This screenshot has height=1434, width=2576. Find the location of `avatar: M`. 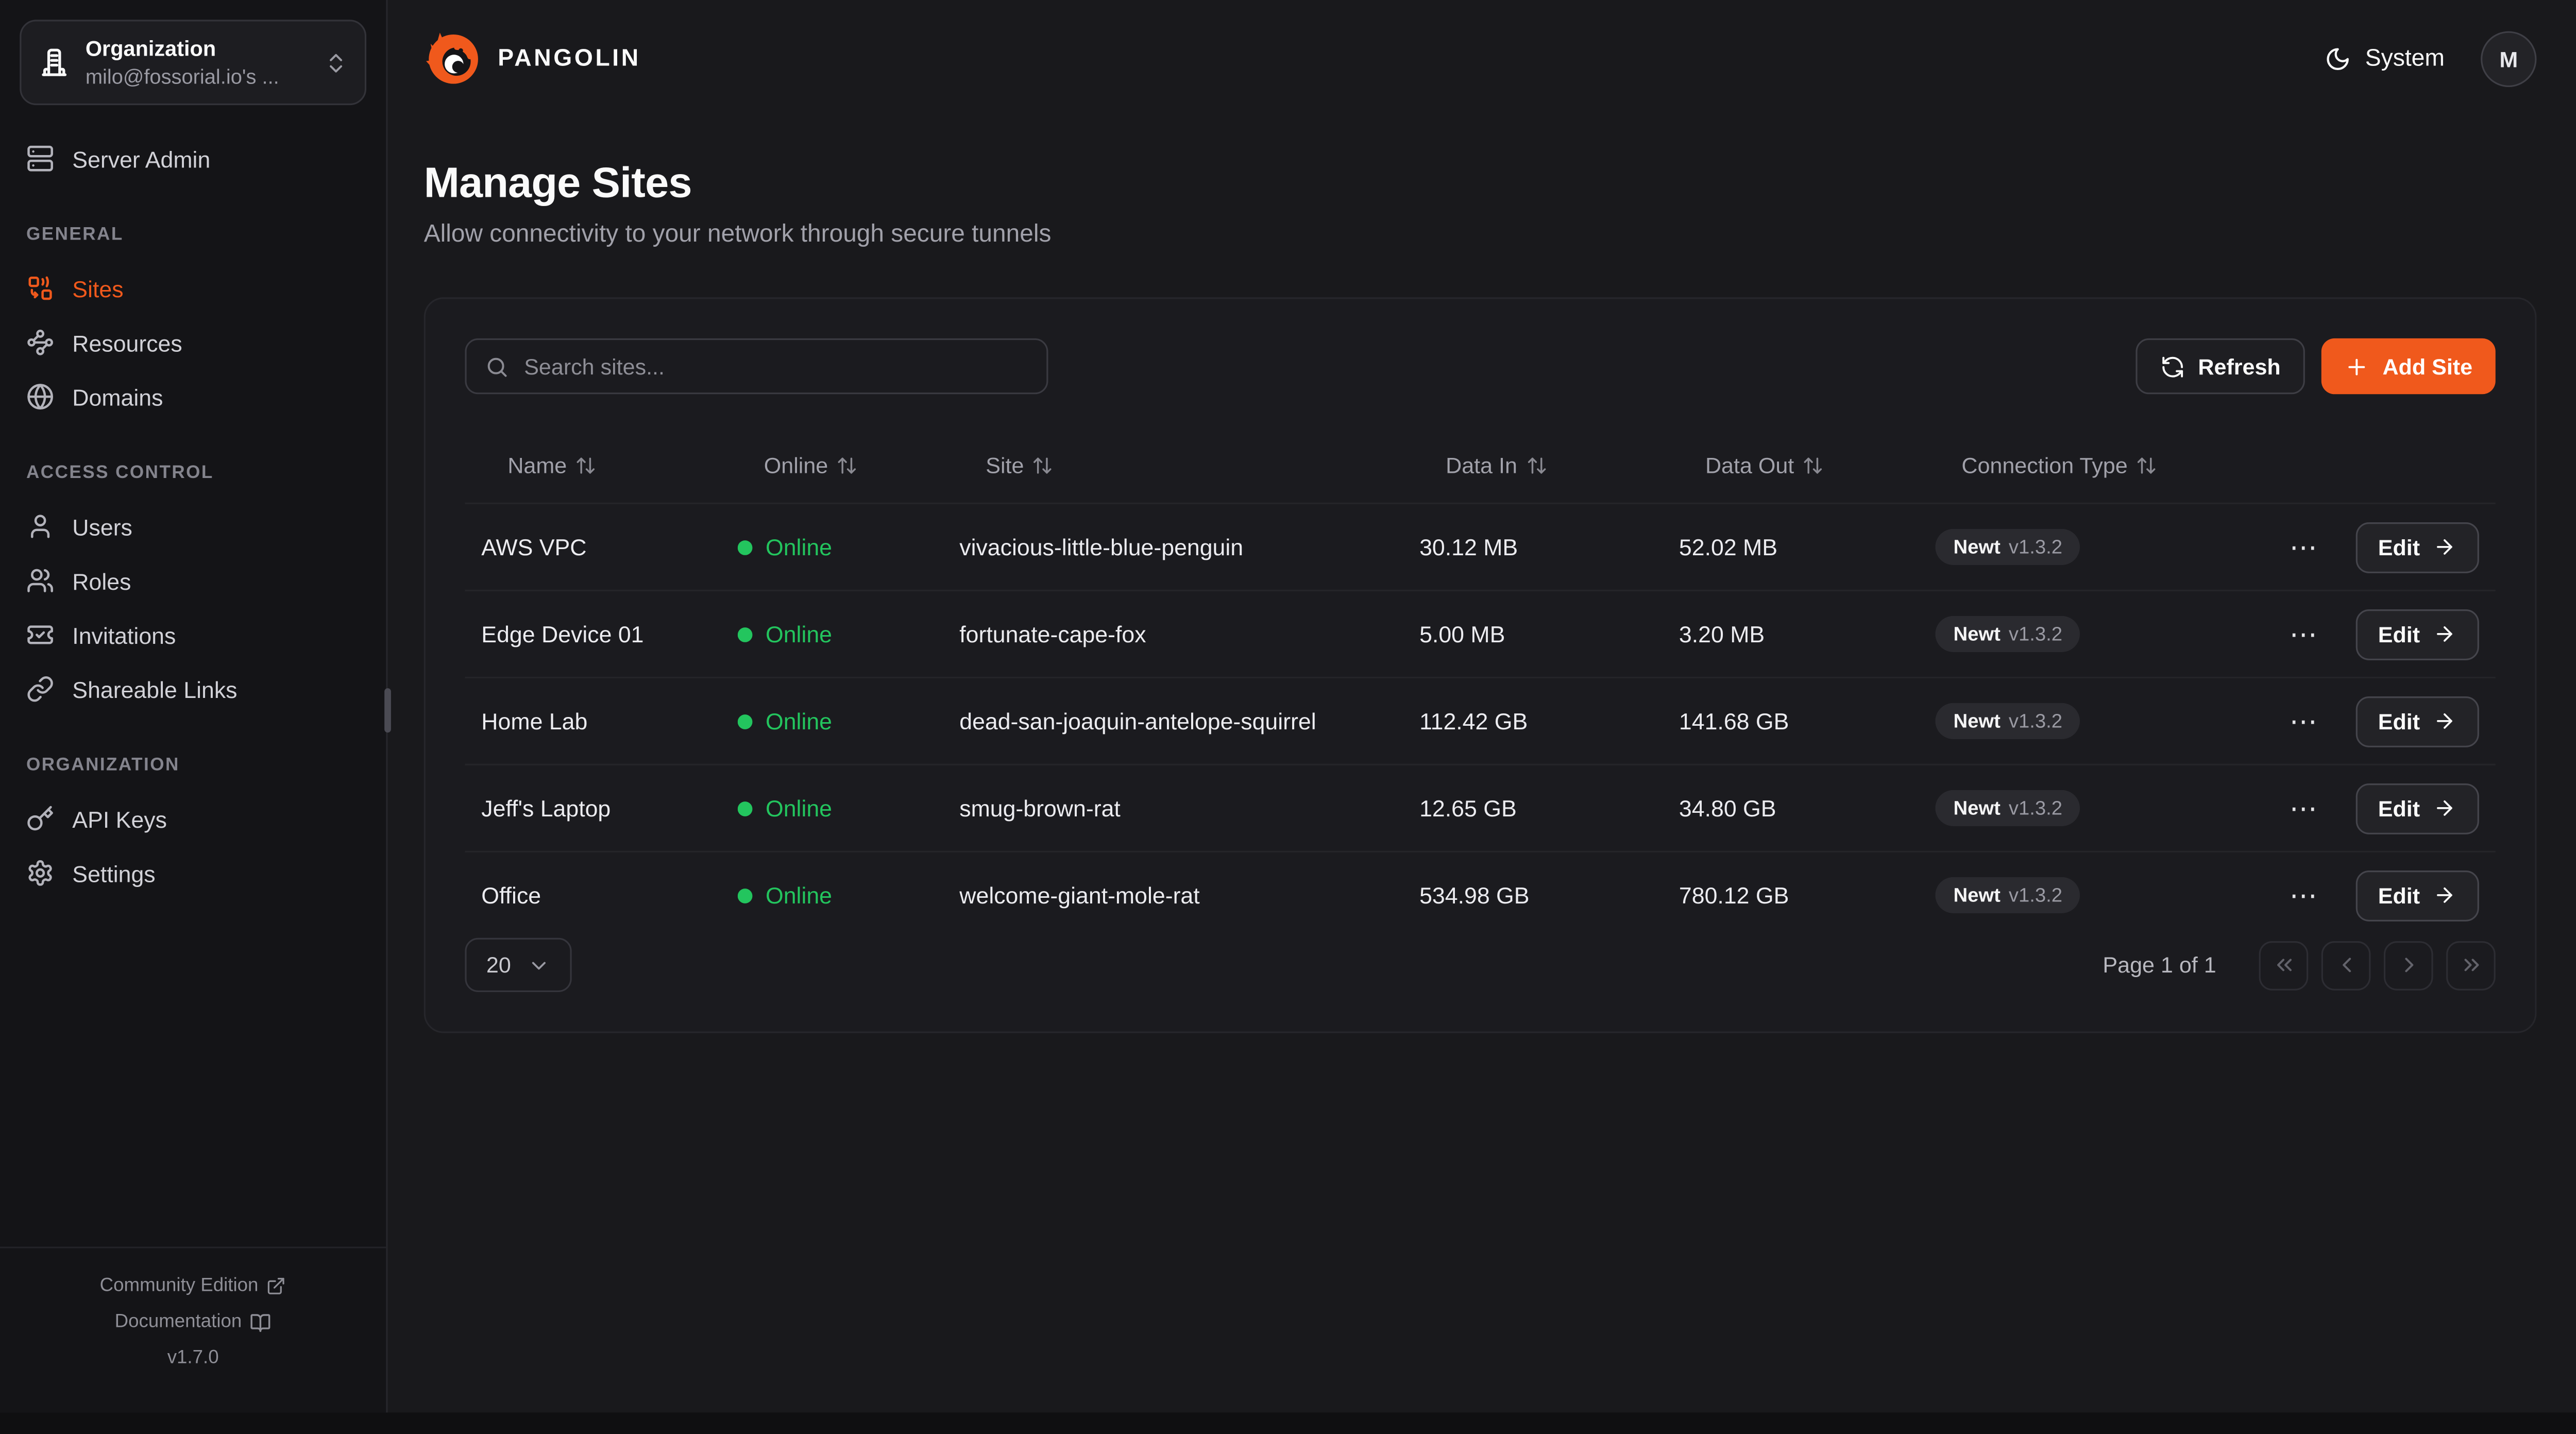

avatar: M is located at coordinates (2509, 59).